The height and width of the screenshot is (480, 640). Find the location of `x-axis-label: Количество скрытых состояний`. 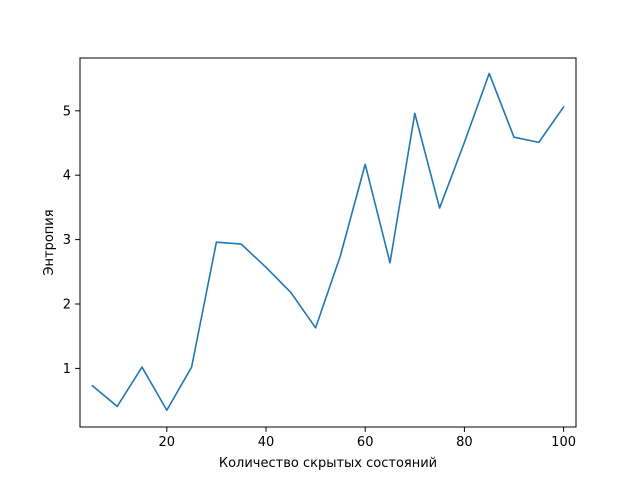

x-axis-label: Количество скрытых состояний is located at coordinates (328, 463).